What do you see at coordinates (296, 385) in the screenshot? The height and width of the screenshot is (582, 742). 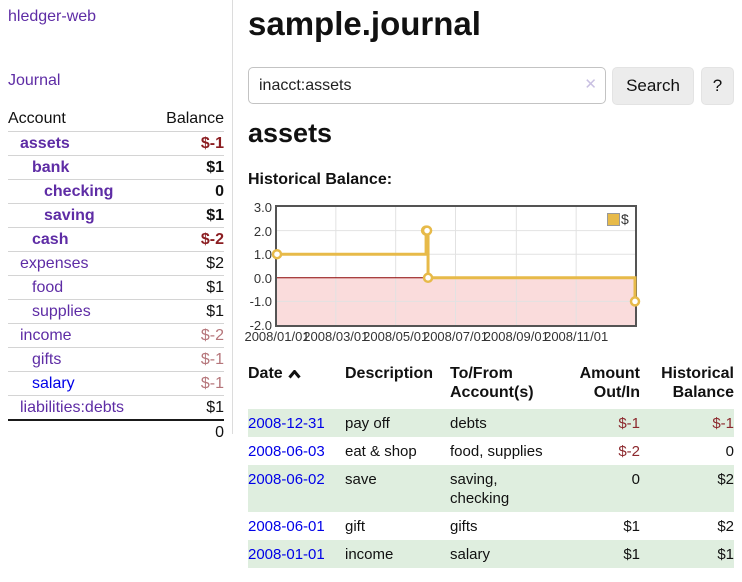 I see `date-column-header: Date` at bounding box center [296, 385].